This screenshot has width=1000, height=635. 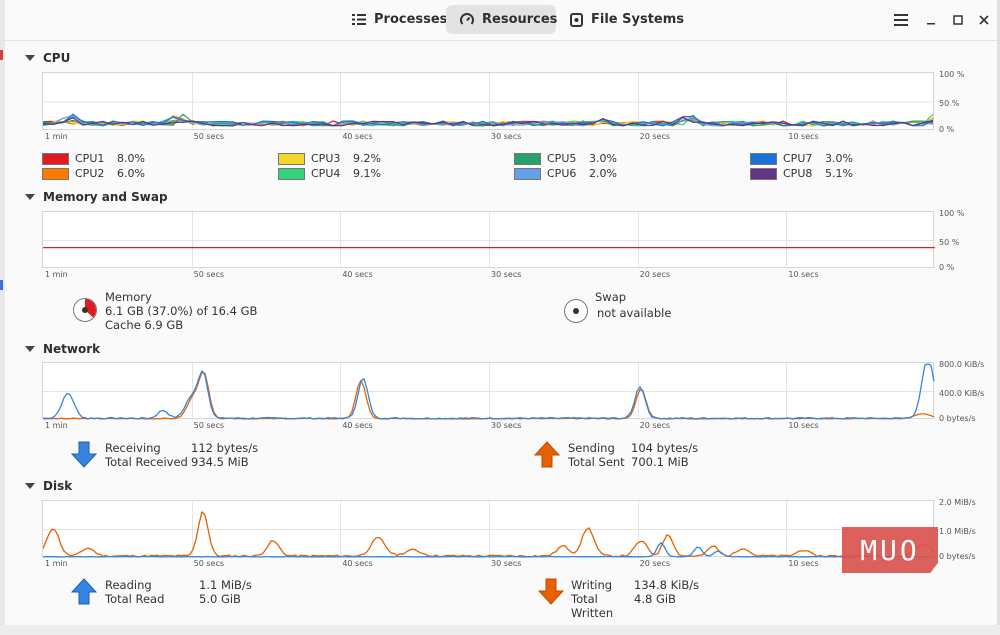 What do you see at coordinates (93, 158) in the screenshot?
I see `cpu-legend-item: CPU1 8.0%` at bounding box center [93, 158].